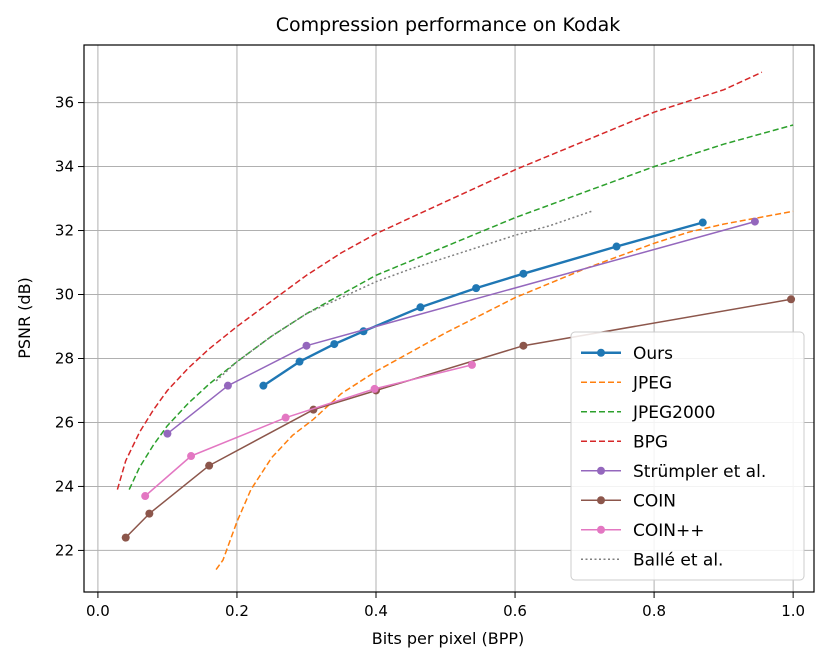 This screenshot has width=830, height=668. I want to click on legend-box, so click(687, 456).